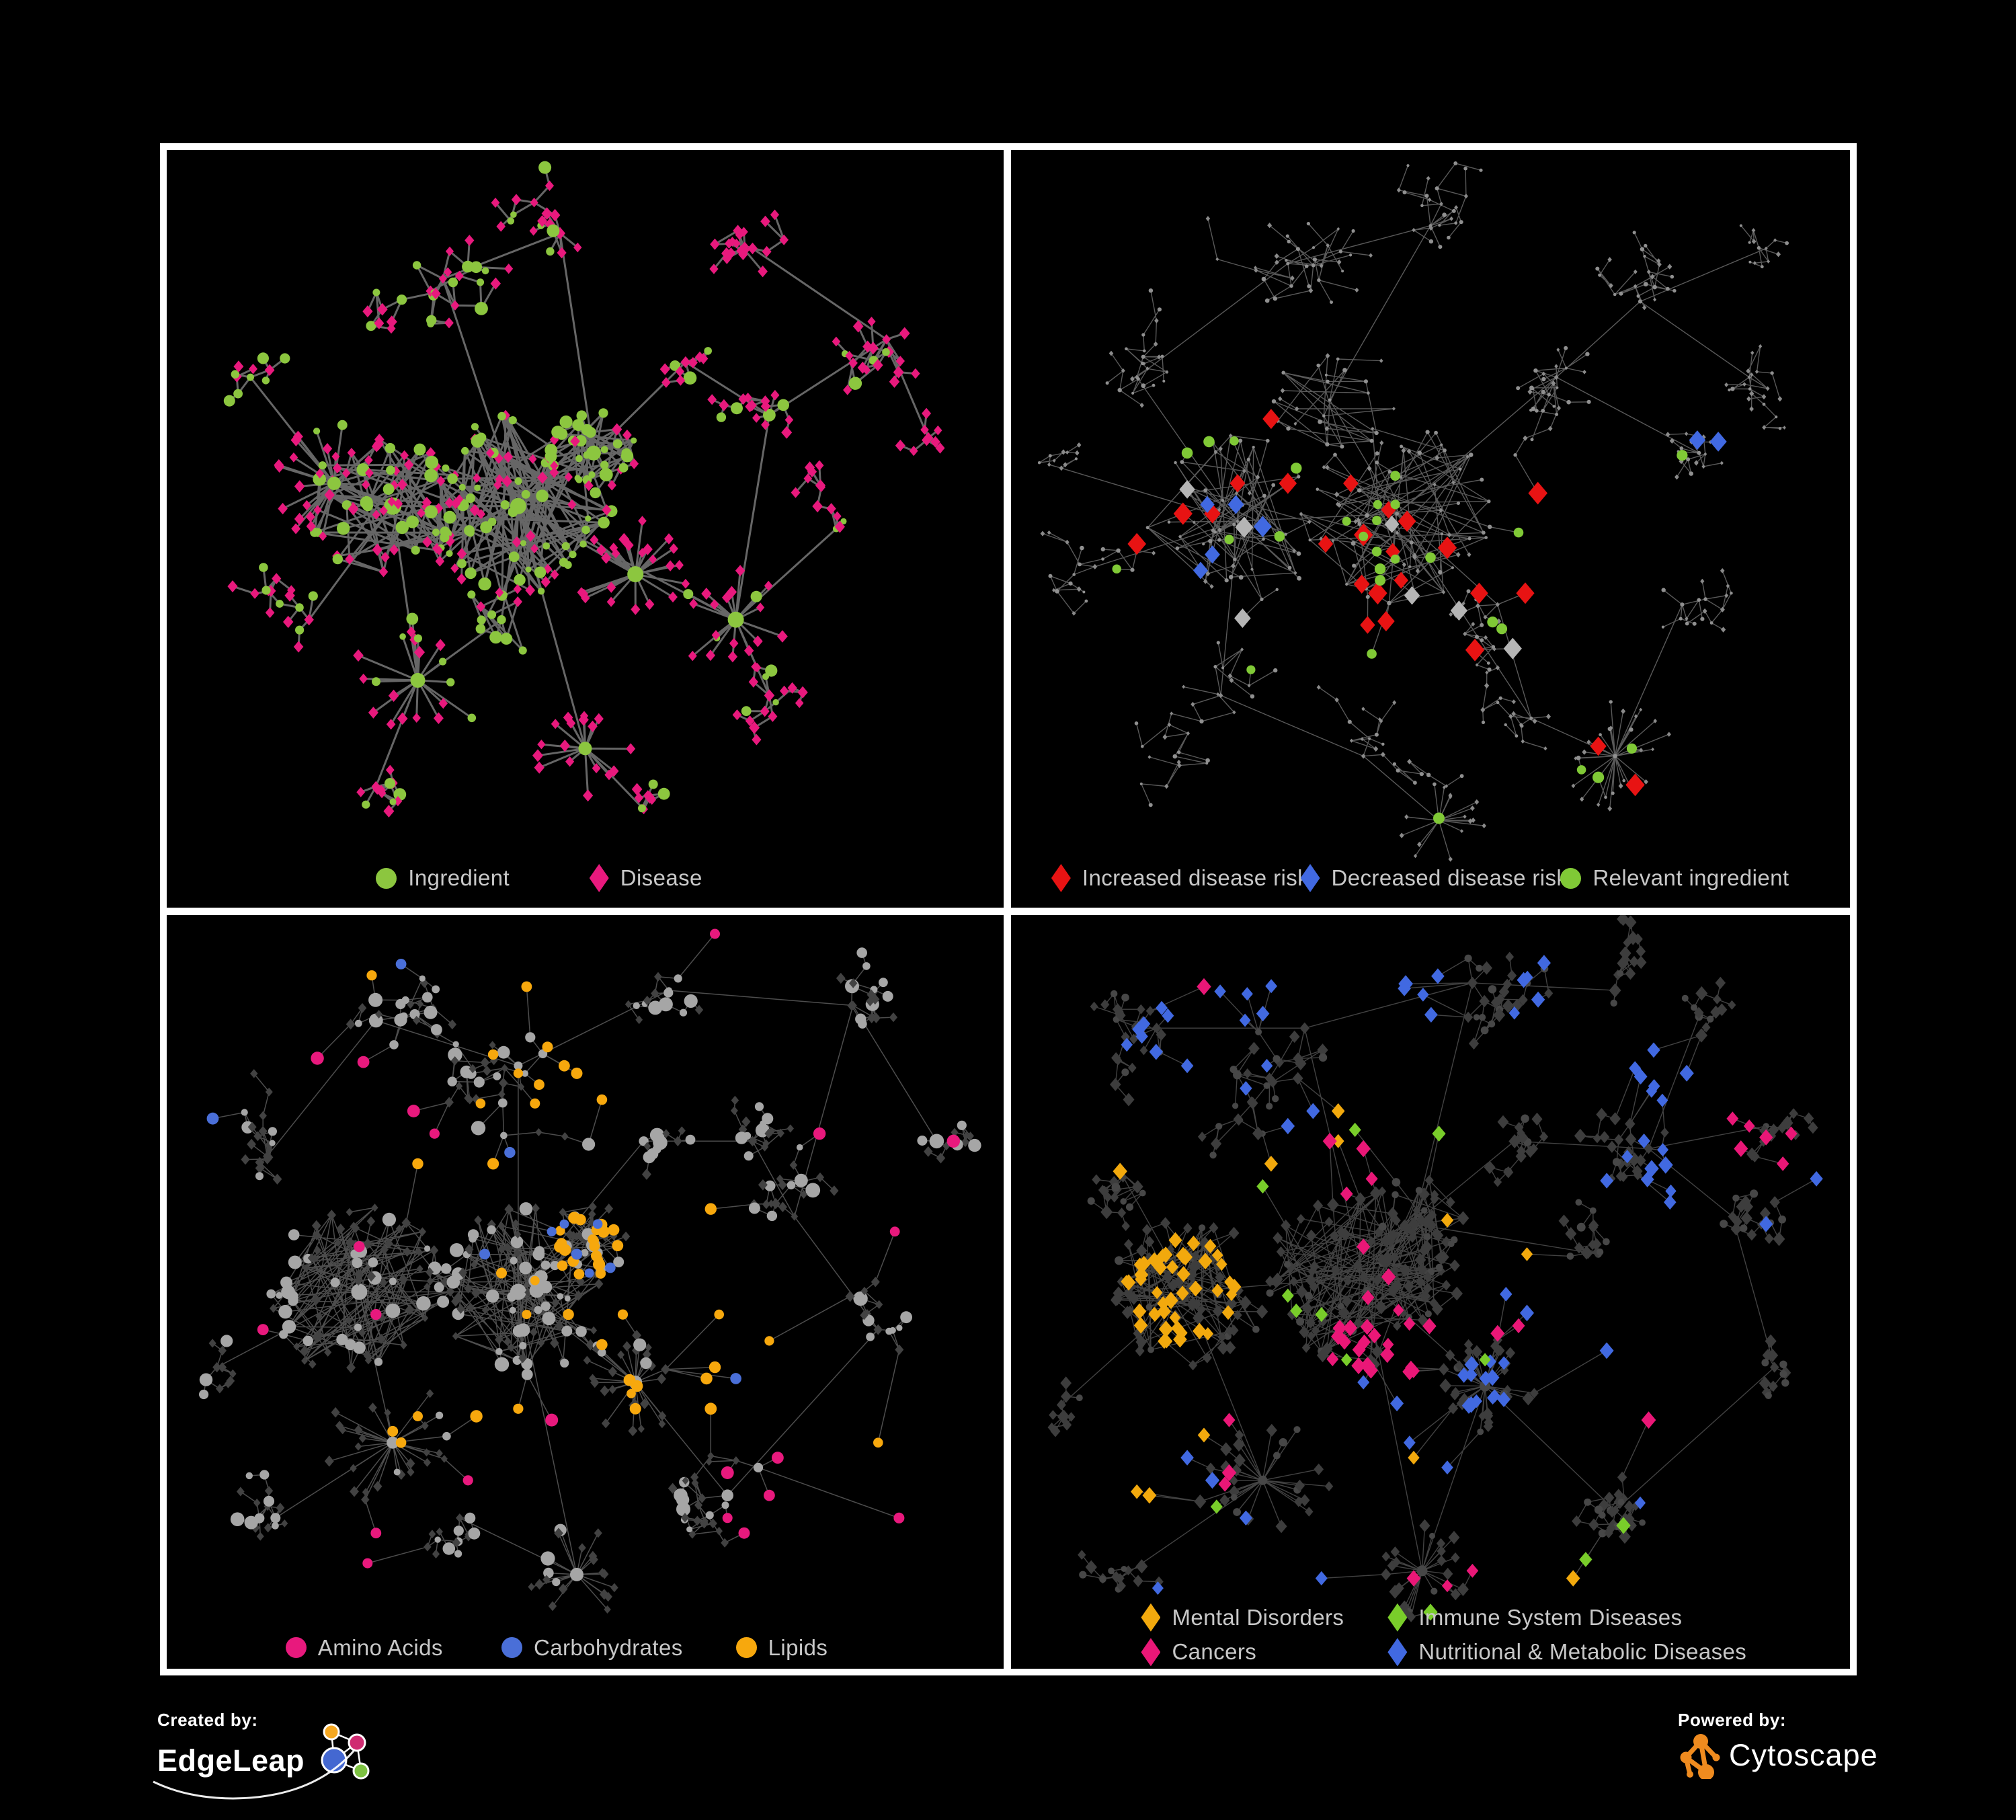 Image resolution: width=2016 pixels, height=1820 pixels. I want to click on cytoscape-logo-icon, so click(1700, 1756).